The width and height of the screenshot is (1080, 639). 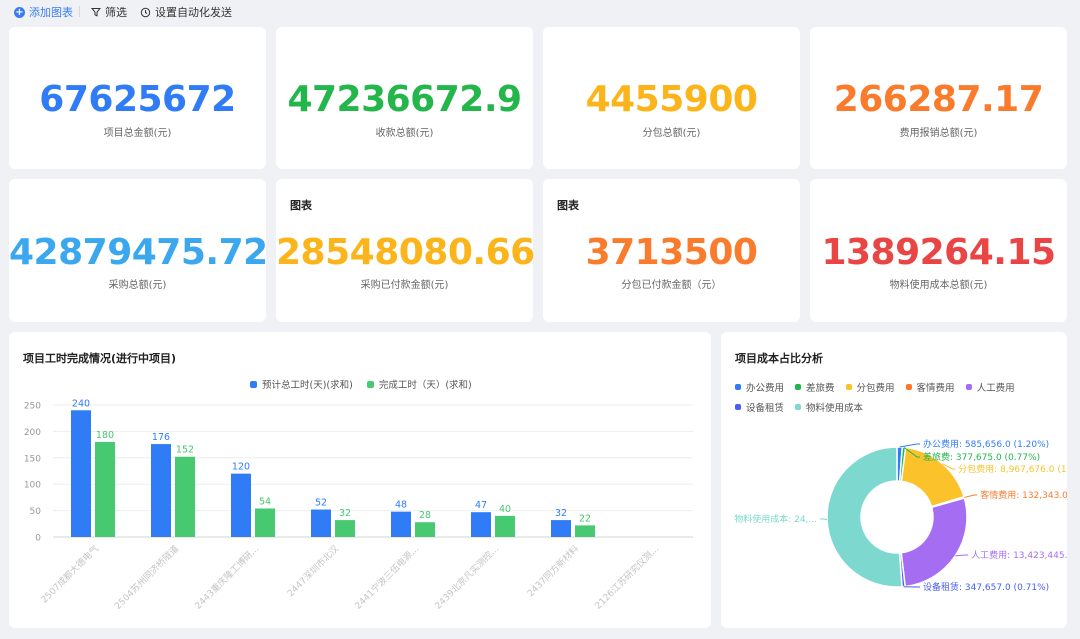 What do you see at coordinates (301, 205) in the screenshot?
I see `card-title: 图表` at bounding box center [301, 205].